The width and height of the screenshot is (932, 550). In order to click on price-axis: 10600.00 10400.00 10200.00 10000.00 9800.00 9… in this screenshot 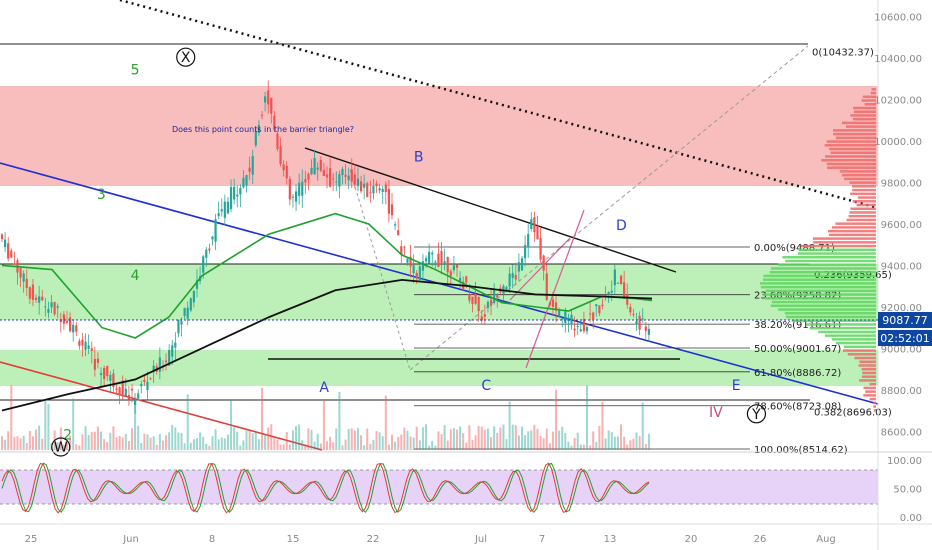, I will do `click(898, 226)`.